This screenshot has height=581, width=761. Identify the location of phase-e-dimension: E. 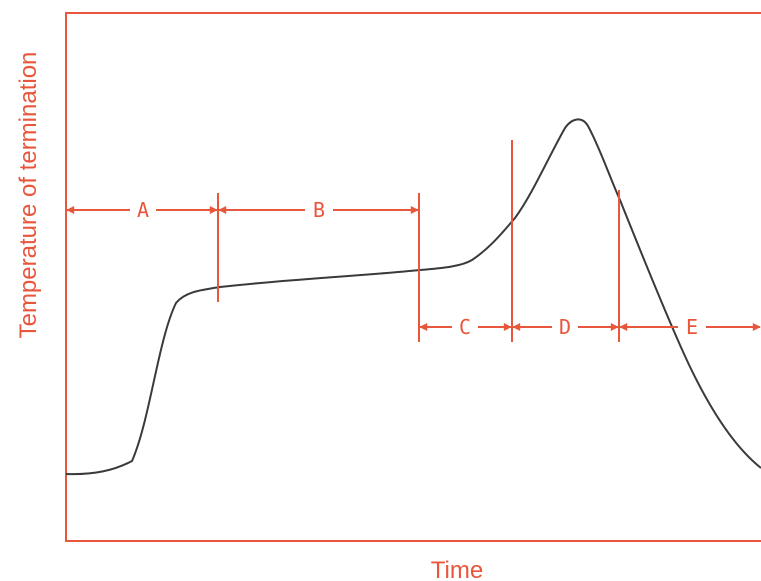
(690, 327).